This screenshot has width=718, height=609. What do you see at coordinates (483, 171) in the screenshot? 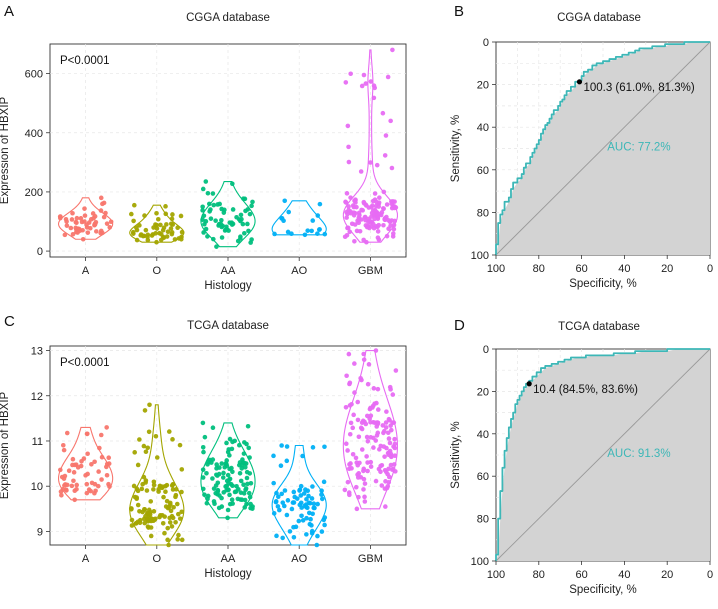
I see `y-tick-label: 60` at bounding box center [483, 171].